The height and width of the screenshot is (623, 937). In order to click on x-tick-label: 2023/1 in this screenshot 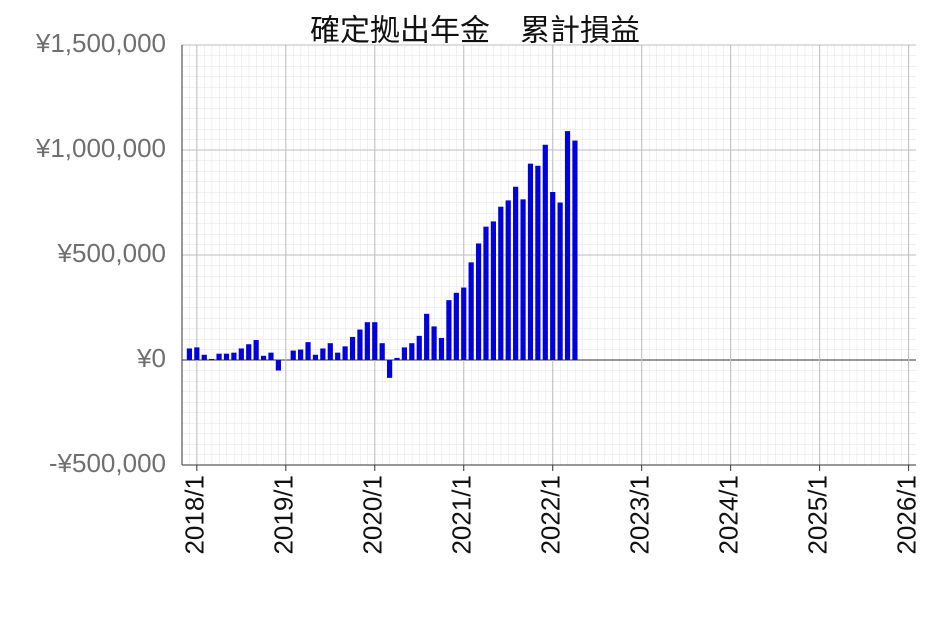, I will do `click(640, 515)`.